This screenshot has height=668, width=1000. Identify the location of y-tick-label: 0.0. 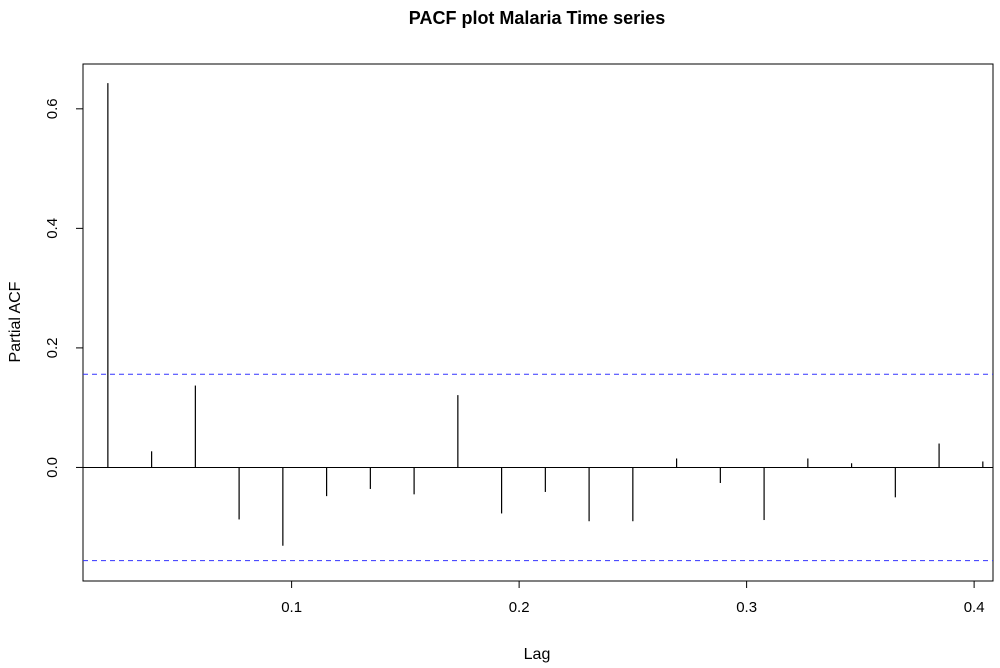
(52, 467).